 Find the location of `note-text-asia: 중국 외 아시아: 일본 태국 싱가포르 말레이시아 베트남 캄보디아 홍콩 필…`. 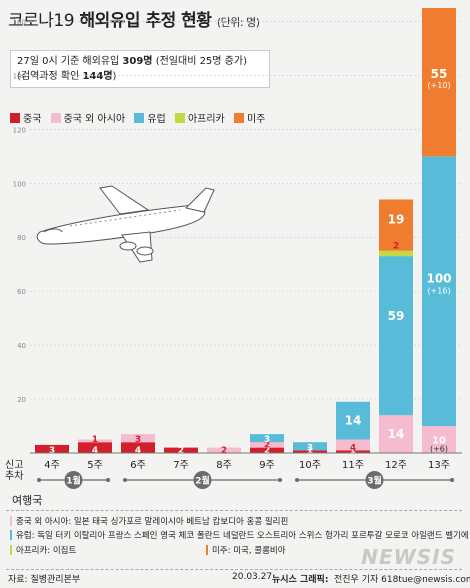

note-text-asia: 중국 외 아시아: 일본 태국 싱가포르 말레이시아 베트남 캄보디아 홍콩 필… is located at coordinates (152, 522).